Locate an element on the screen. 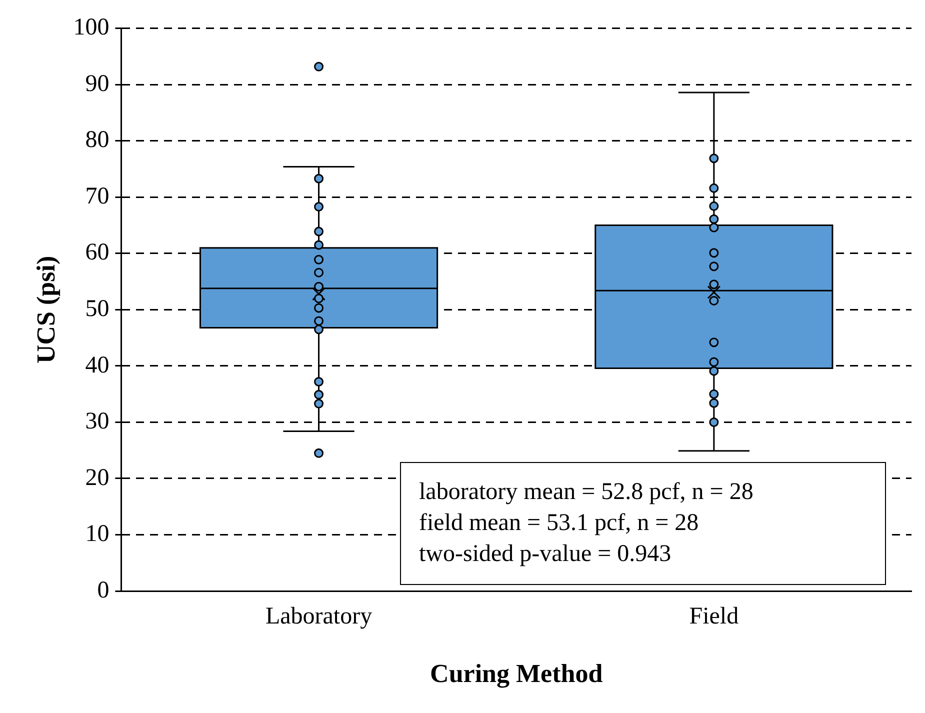 The image size is (925, 713). y-tick-label: 50 is located at coordinates (97, 309).